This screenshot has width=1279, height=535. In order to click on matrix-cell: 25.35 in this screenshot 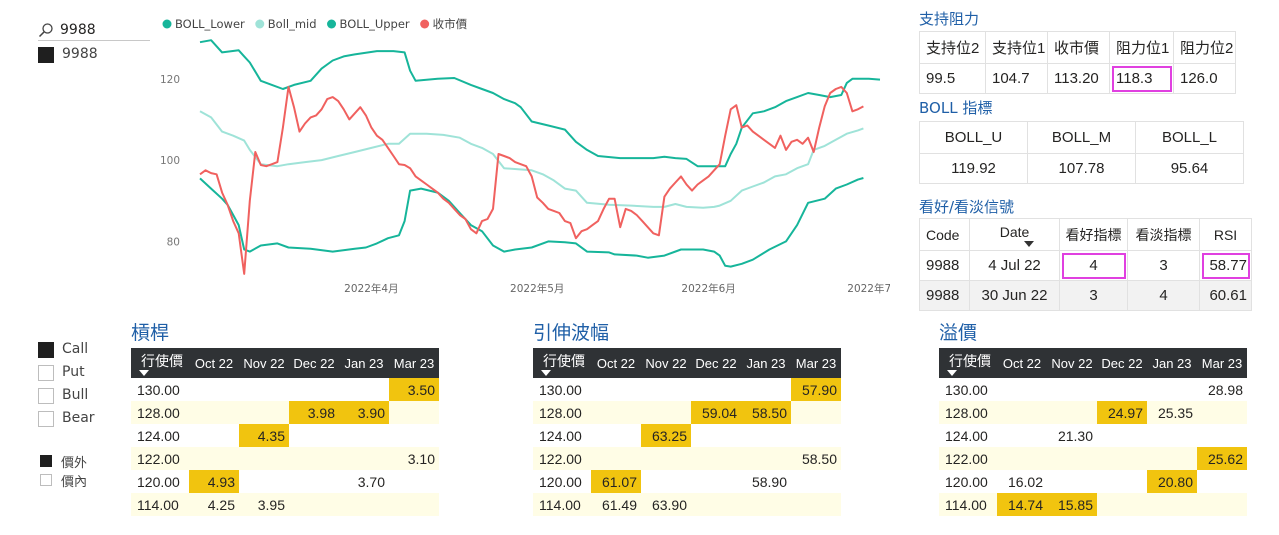, I will do `click(1172, 412)`.